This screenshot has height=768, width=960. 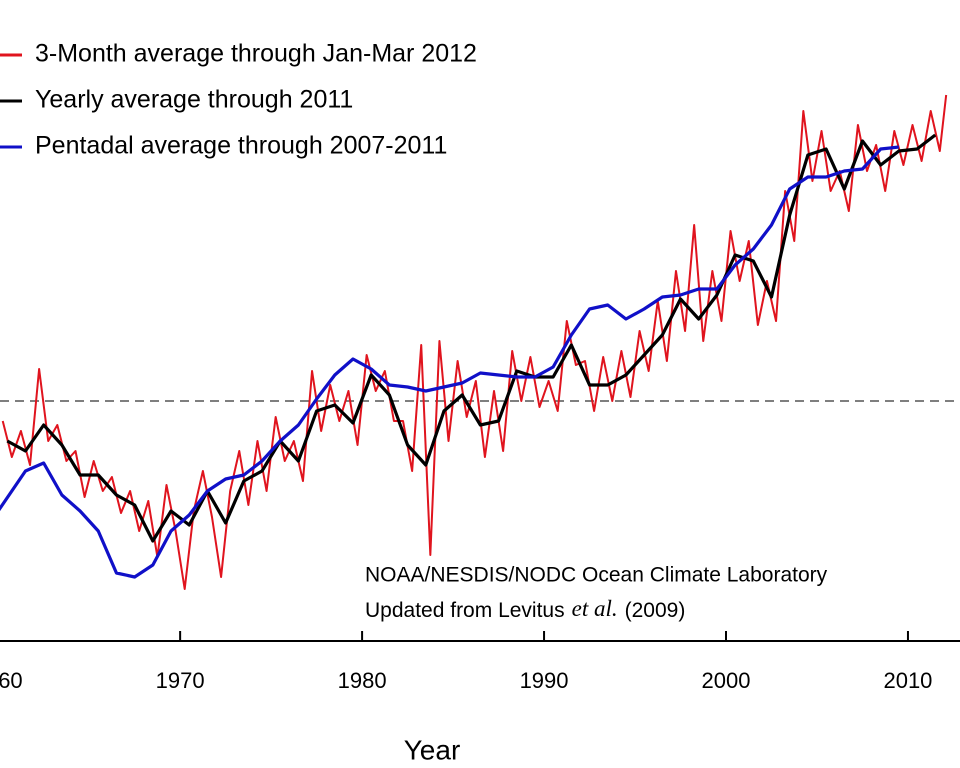 What do you see at coordinates (465, 610) in the screenshot?
I see `annotation-part: Updated from Levitus` at bounding box center [465, 610].